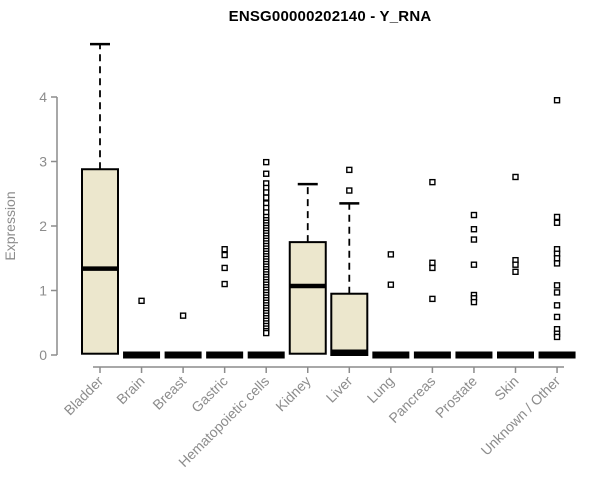  I want to click on x-tick-label-unknown-other: Unknown / Other, so click(521, 416).